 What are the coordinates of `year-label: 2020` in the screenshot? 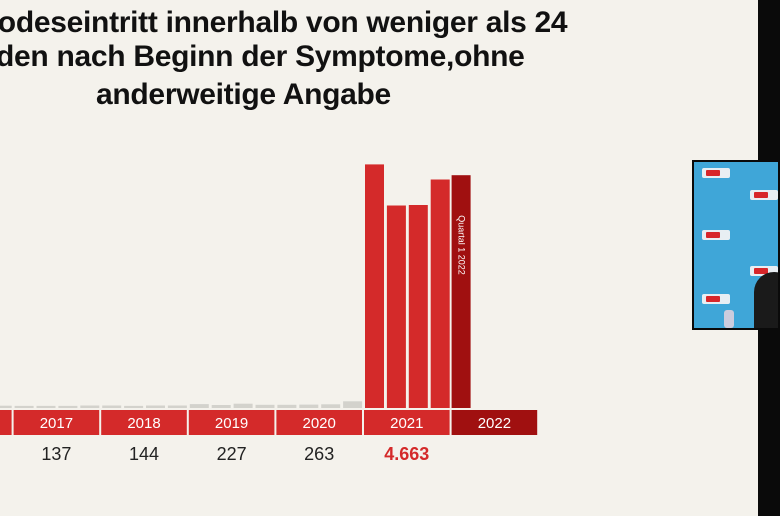 It's located at (319, 423).